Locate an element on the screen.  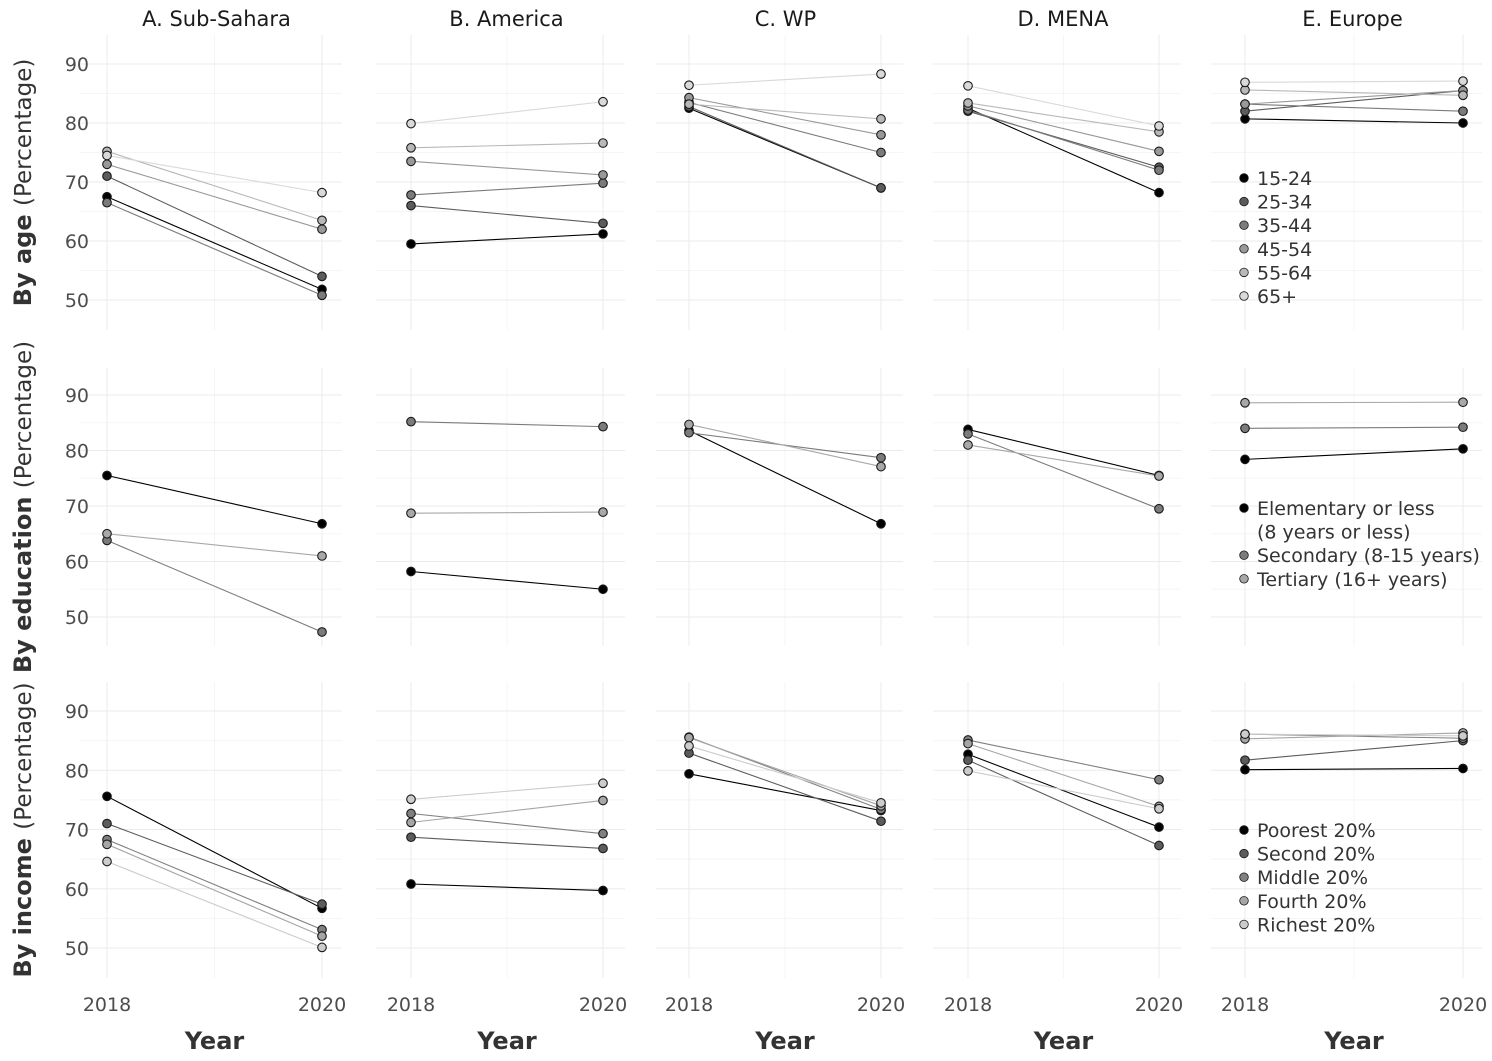
legend-label: 35-44 is located at coordinates (1284, 226).